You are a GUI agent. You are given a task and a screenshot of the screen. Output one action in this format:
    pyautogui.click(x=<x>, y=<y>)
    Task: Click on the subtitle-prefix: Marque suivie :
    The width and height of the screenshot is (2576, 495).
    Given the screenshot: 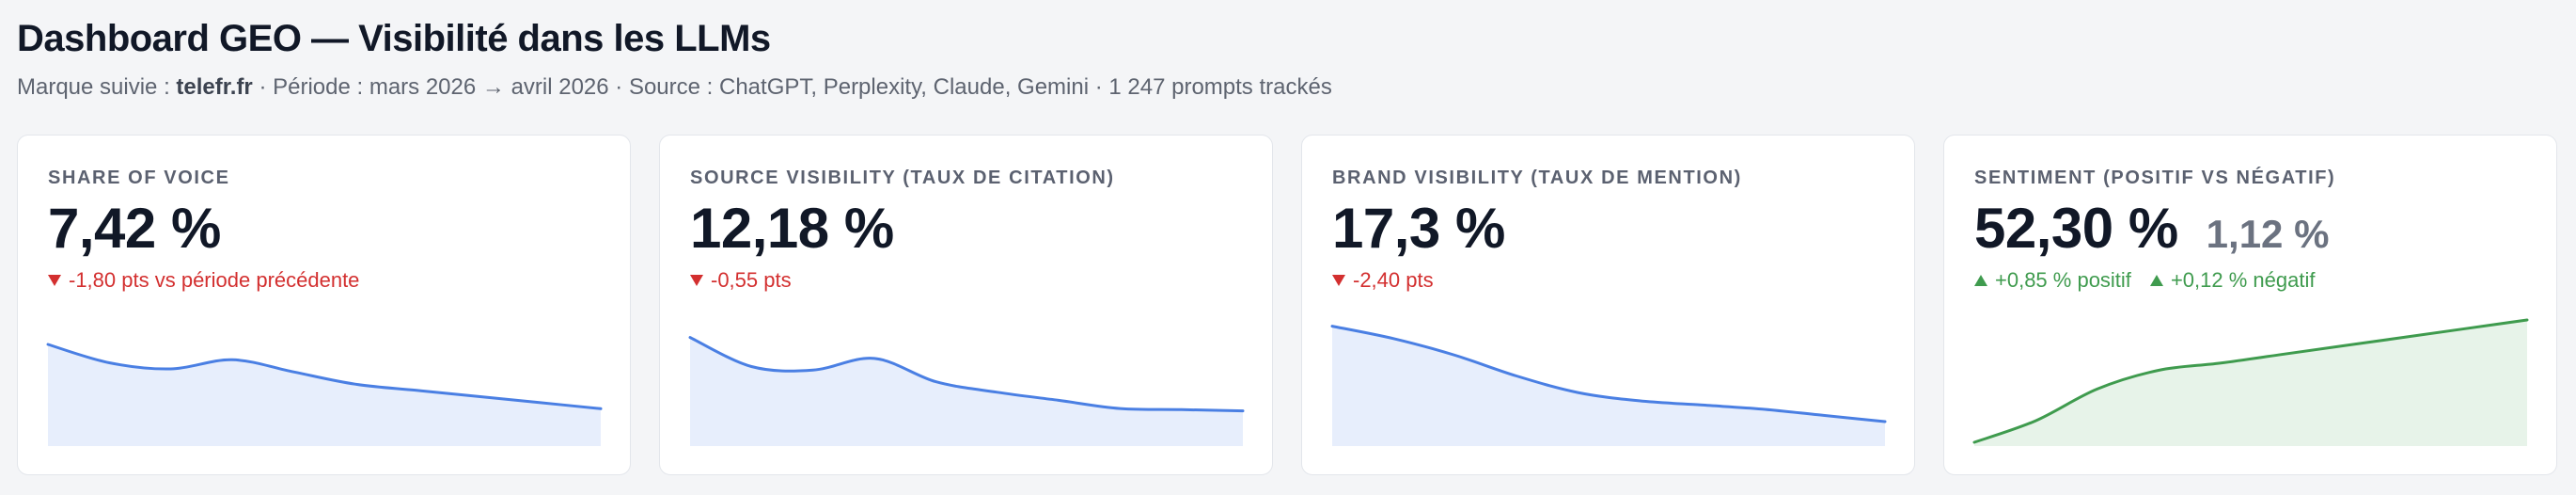 What is the action you would take?
    pyautogui.click(x=97, y=87)
    